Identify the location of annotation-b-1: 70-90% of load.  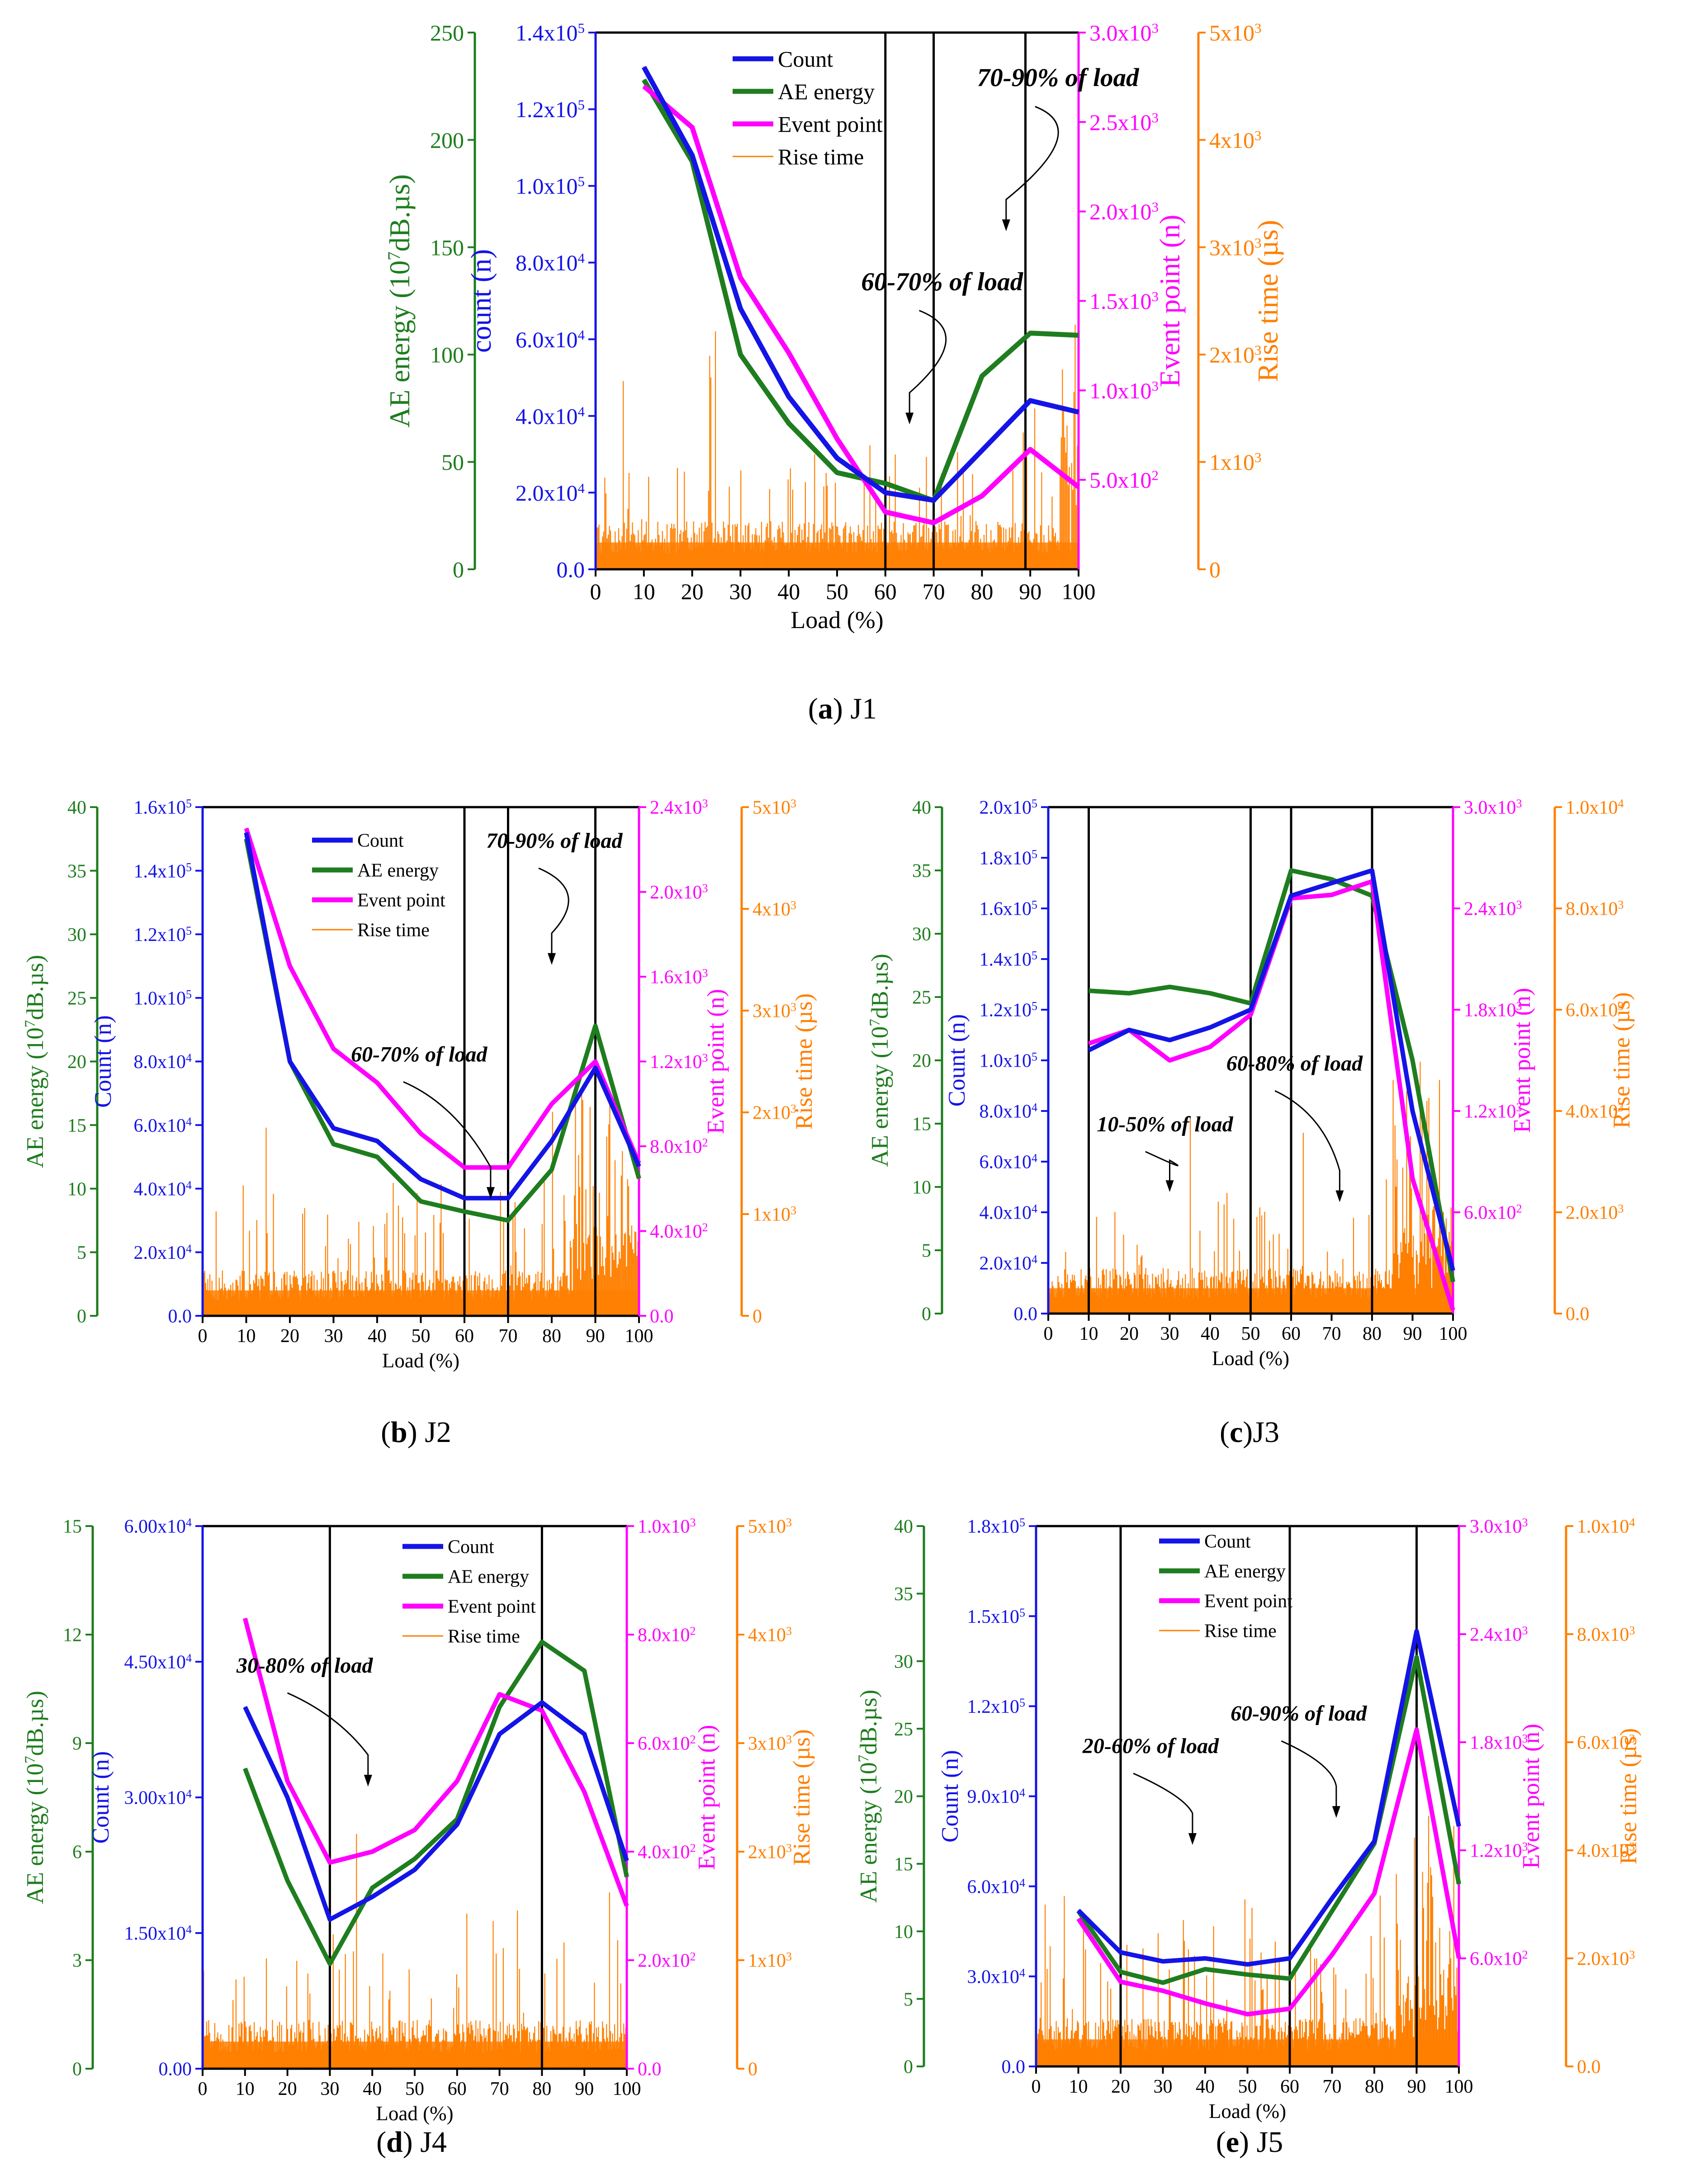
(554, 841).